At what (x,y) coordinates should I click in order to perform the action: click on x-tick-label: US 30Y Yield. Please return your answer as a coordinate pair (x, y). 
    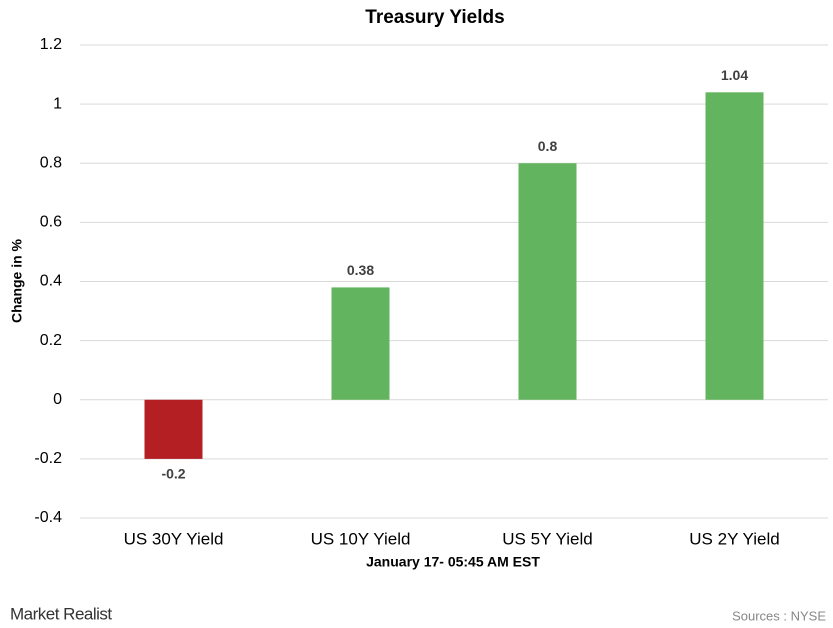
    Looking at the image, I should click on (174, 538).